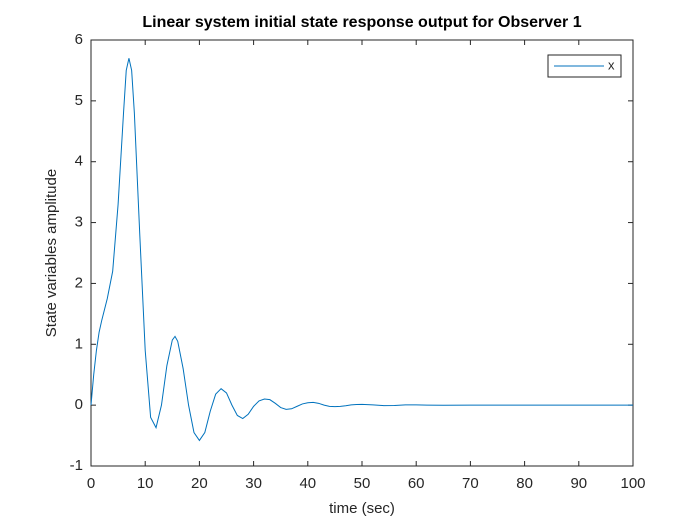  What do you see at coordinates (145, 483) in the screenshot?
I see `x-tick-label: 10` at bounding box center [145, 483].